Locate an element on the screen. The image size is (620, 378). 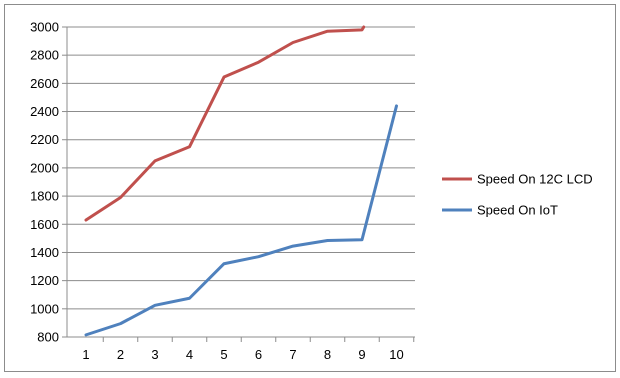
x-tick-labels: 1 2 3 4 5 6 7 8 9 10 is located at coordinates (242, 354).